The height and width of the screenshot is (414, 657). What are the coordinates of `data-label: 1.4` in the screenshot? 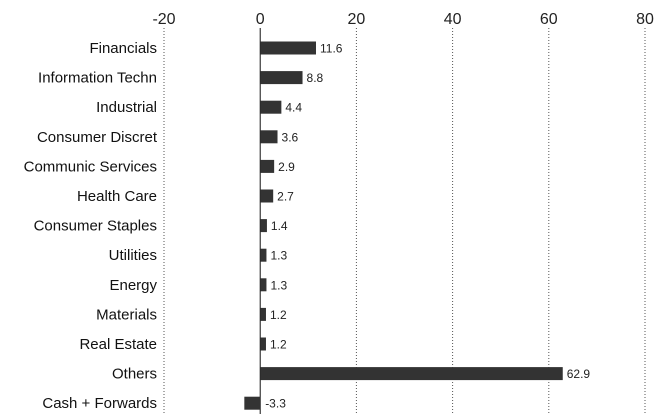 It's located at (279, 226).